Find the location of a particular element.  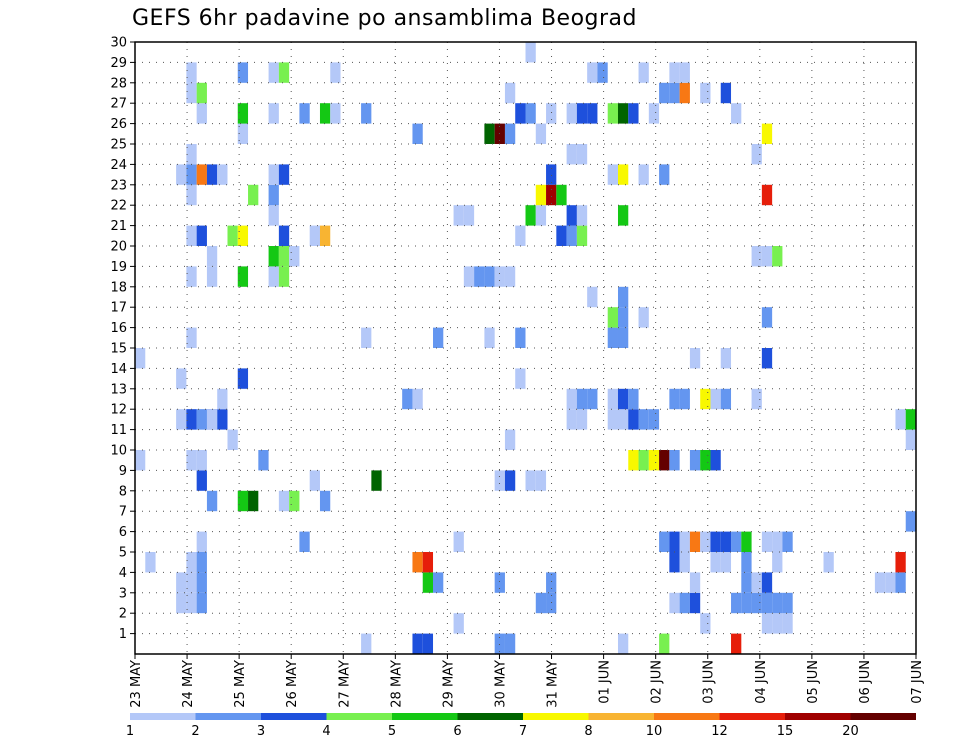

y-tick-label: 19 is located at coordinates (118, 267).